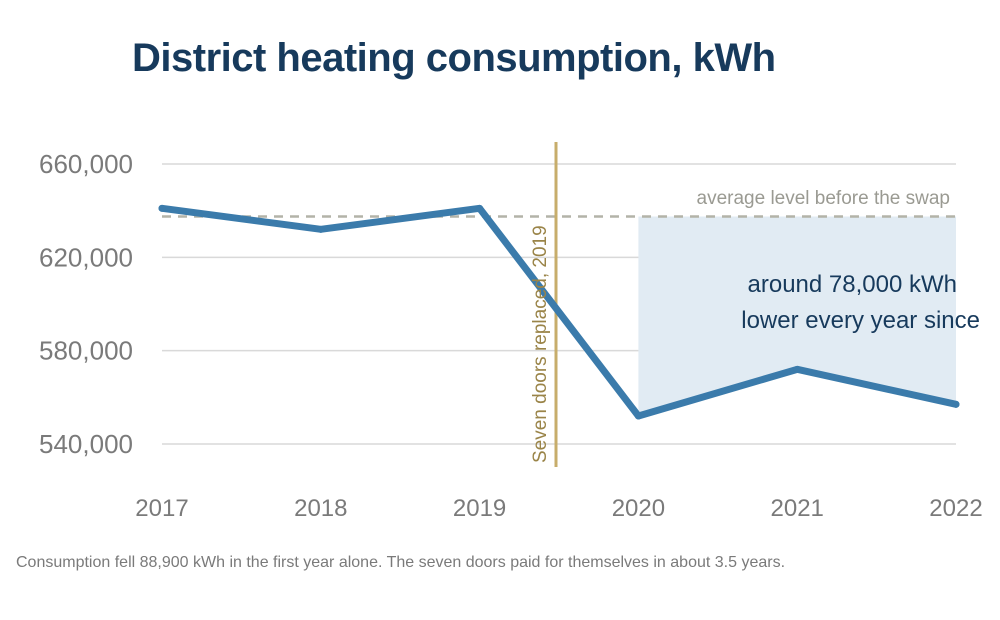 This screenshot has height=620, width=1000. I want to click on x-tick-label: 2021, so click(797, 508).